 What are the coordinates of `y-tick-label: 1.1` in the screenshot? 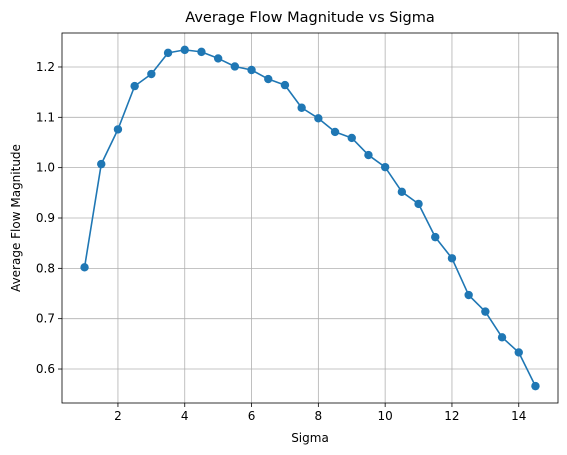 It's located at (45, 117).